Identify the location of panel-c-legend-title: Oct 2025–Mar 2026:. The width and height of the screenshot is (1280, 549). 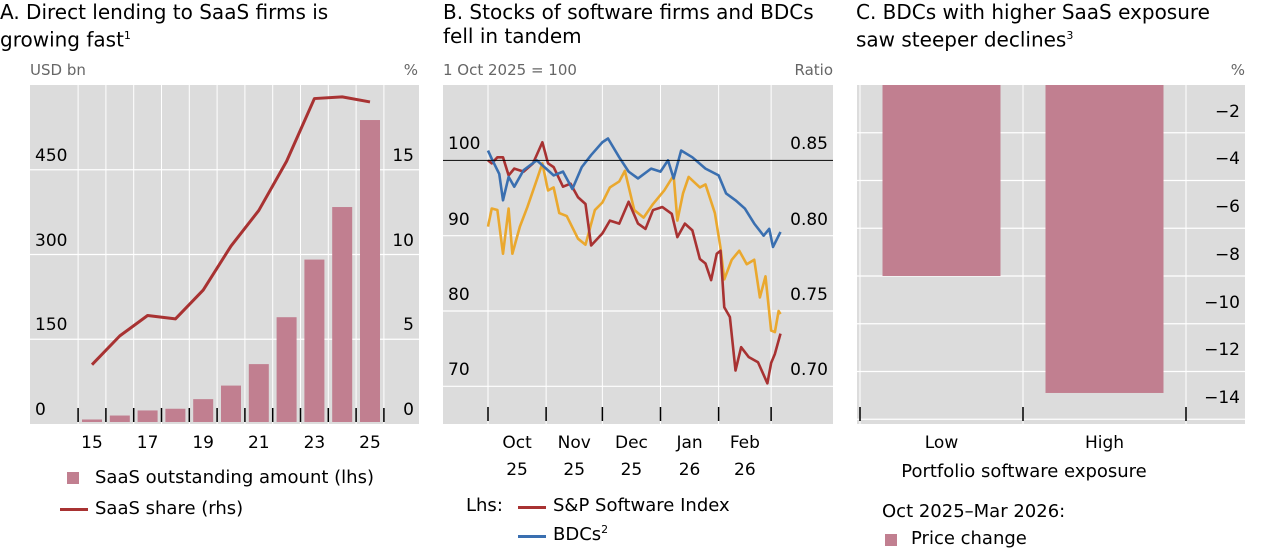
(974, 511).